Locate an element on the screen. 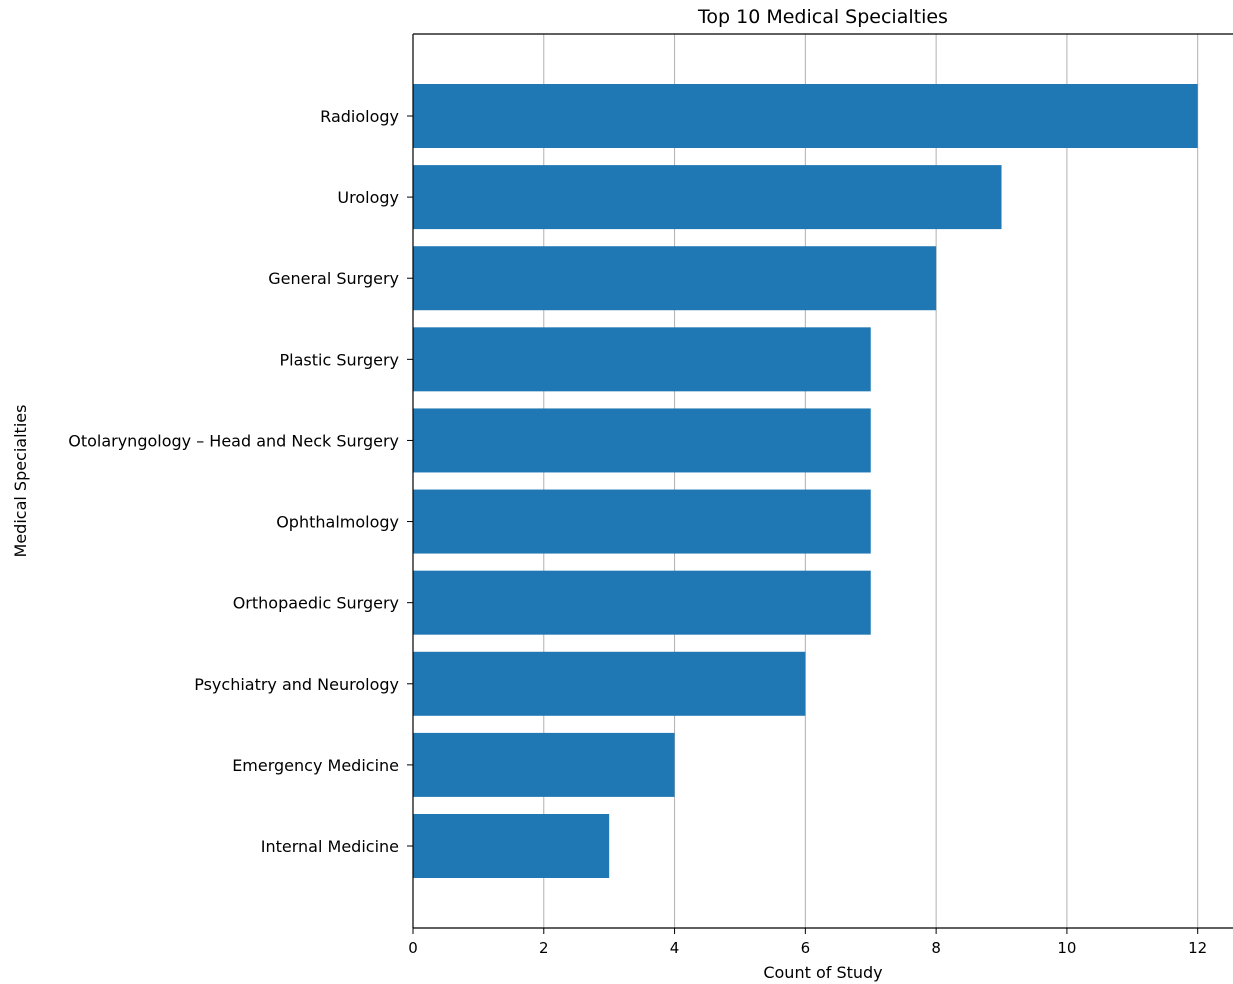 This screenshot has height=984, width=1233. y-tick-label: Psychiatry and Neurology is located at coordinates (296, 684).